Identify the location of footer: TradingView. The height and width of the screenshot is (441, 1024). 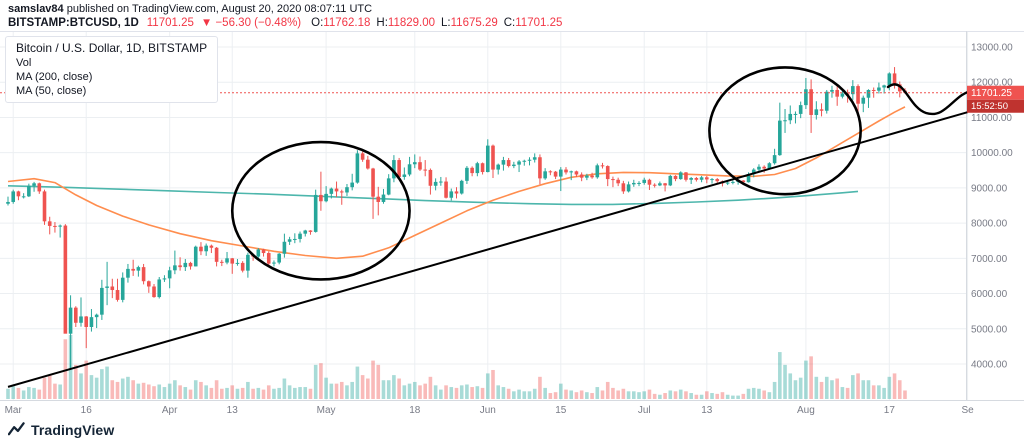
(512, 429).